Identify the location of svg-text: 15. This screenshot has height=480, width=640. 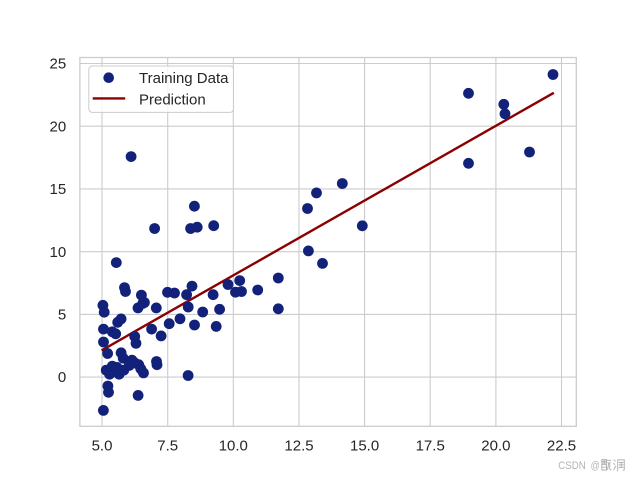
(58, 189).